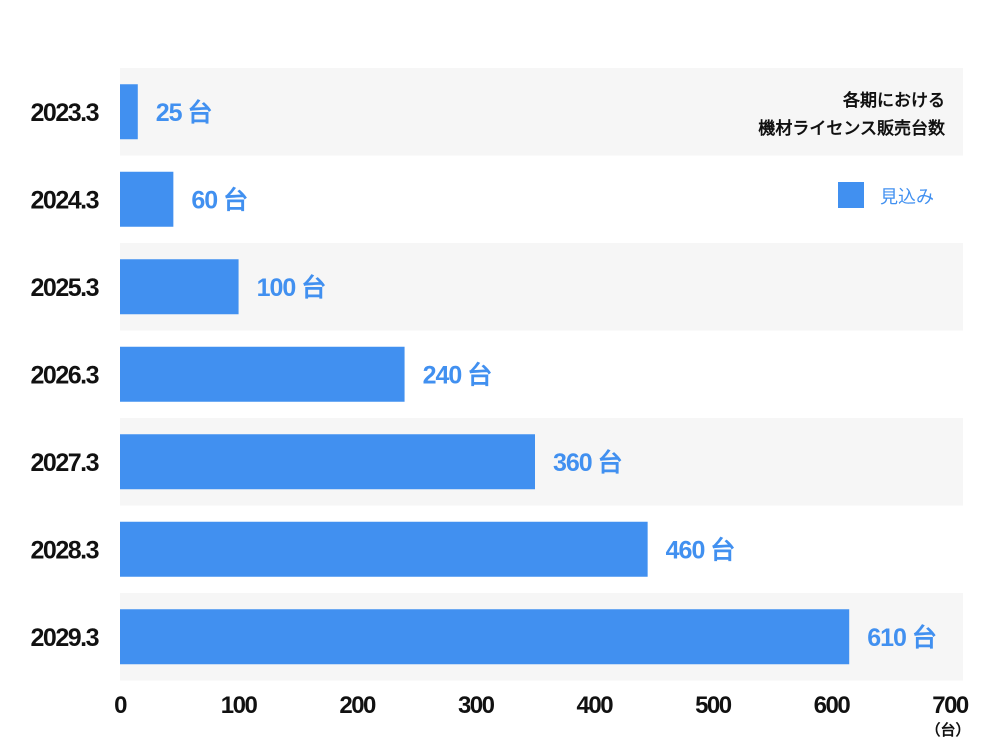 The width and height of the screenshot is (1000, 747). Describe the element at coordinates (457, 374) in the screenshot. I see `data-label: 240 台` at that location.